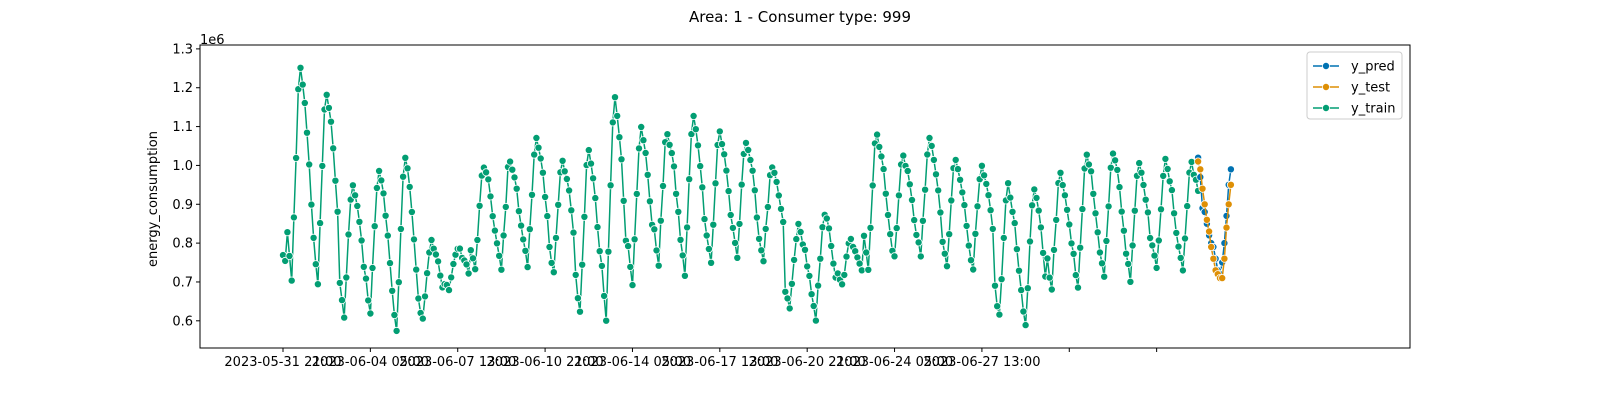  What do you see at coordinates (807, 362) in the screenshot?
I see `x-tick-label: 2023-06-20 21:00` at bounding box center [807, 362].